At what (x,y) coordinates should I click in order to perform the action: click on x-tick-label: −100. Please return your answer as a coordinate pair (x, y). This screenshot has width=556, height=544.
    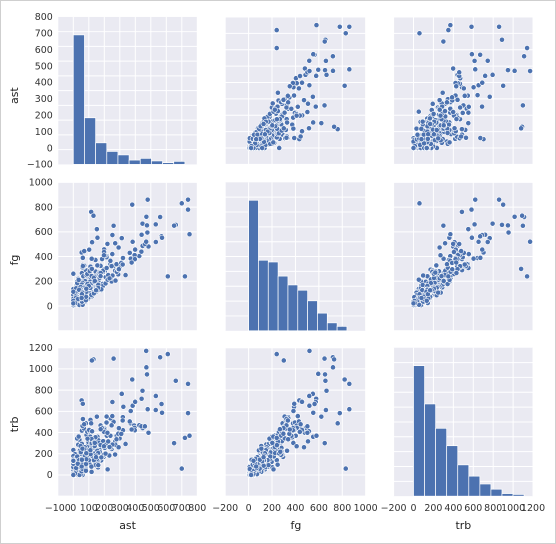
    Looking at the image, I should click on (58, 508).